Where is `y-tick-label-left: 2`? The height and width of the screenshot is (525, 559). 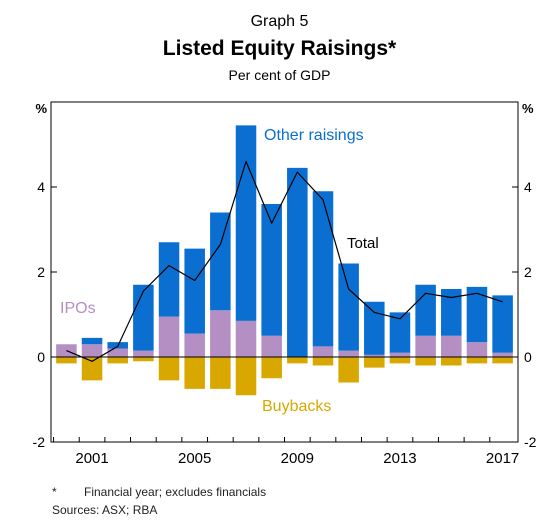
y-tick-label-left: 2 is located at coordinates (41, 272).